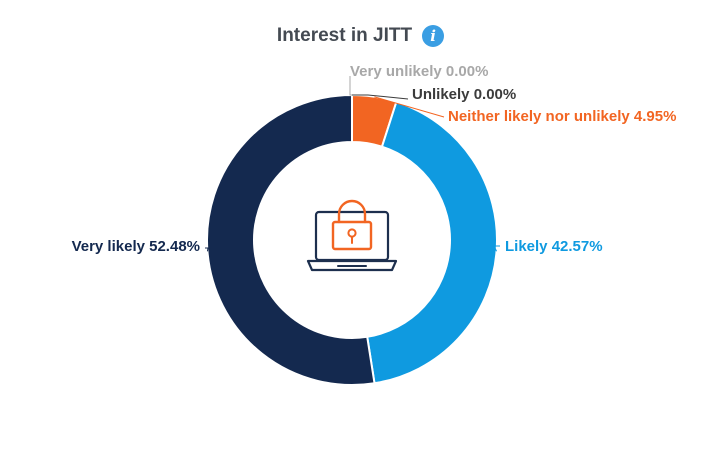 The width and height of the screenshot is (721, 449). Describe the element at coordinates (433, 36) in the screenshot. I see `info-icon: i` at that location.